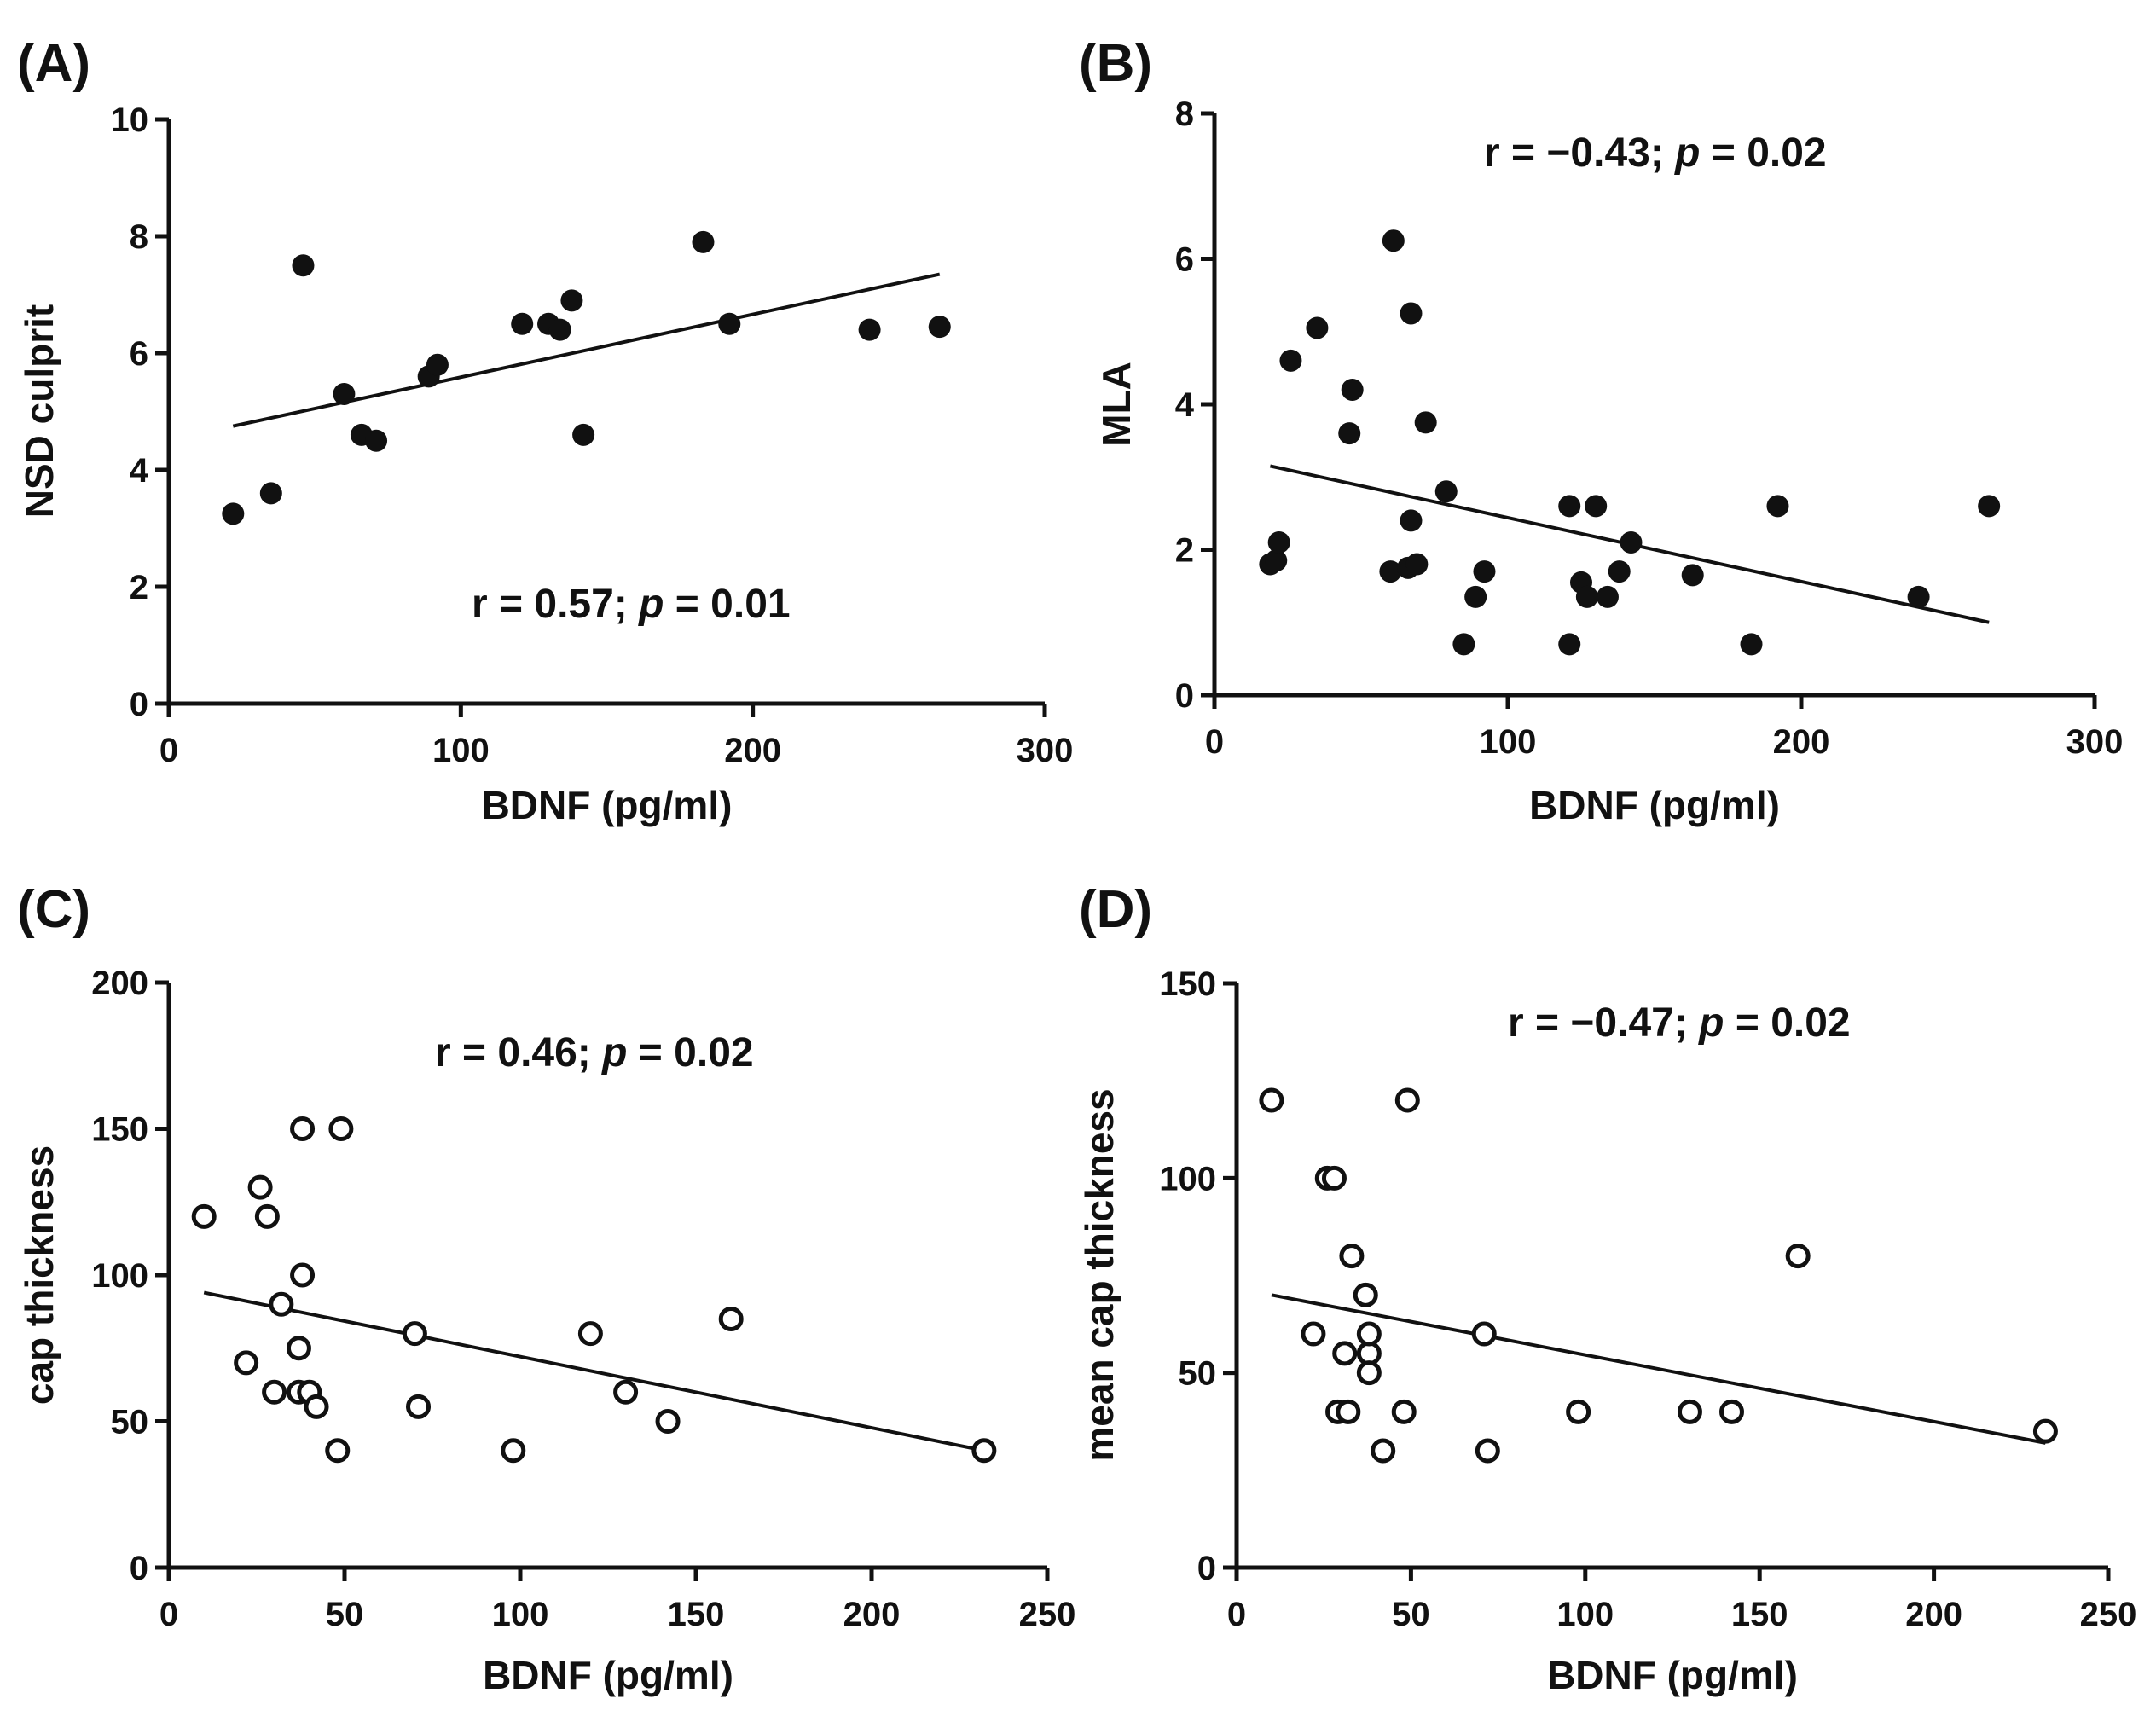  Describe the element at coordinates (1047, 1614) in the screenshot. I see `x-tick-label: 250` at that location.